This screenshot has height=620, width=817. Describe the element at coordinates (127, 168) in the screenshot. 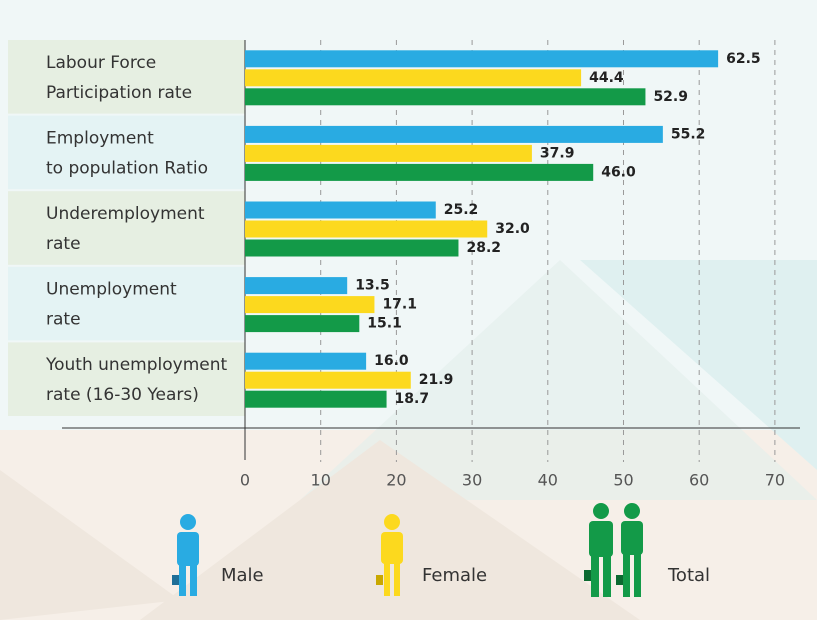

I see `category-label: to population Ratio` at that location.